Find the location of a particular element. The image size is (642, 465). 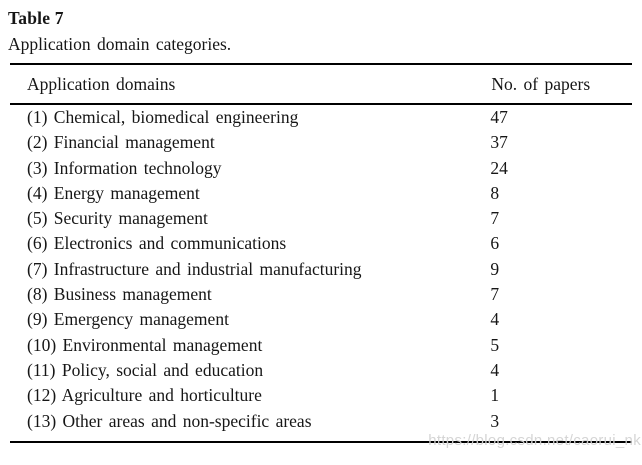

column-header-no-of-papers: No. of papers is located at coordinates (561, 84).